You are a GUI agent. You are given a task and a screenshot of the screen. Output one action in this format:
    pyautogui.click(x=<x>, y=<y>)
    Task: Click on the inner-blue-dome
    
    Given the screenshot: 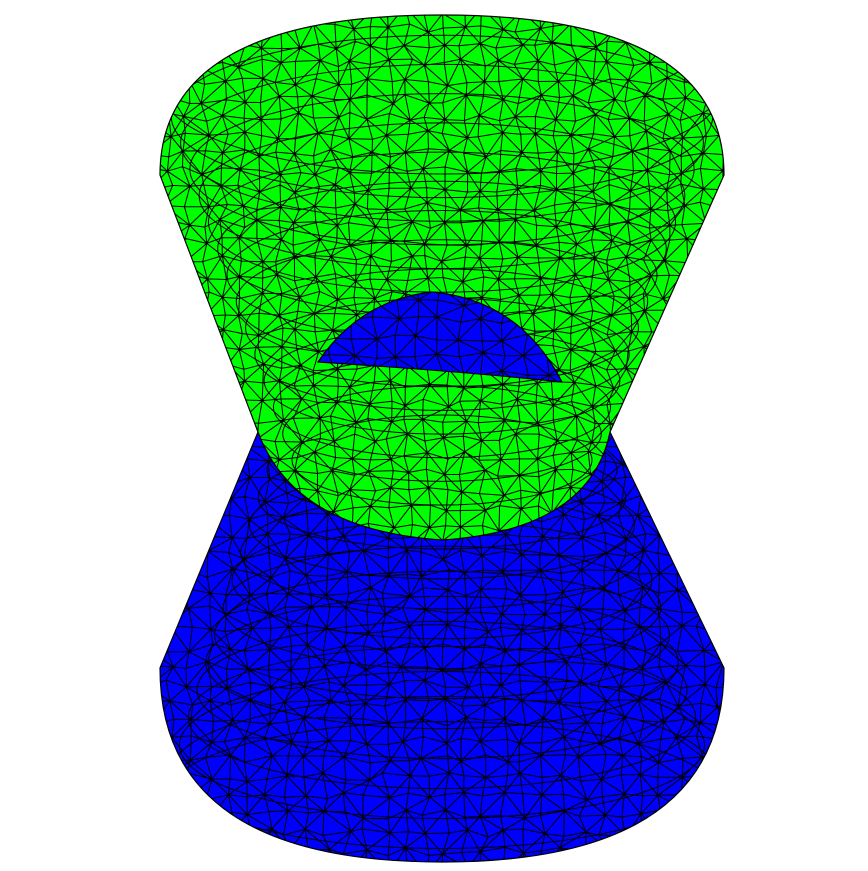 What is the action you would take?
    pyautogui.click(x=440, y=337)
    